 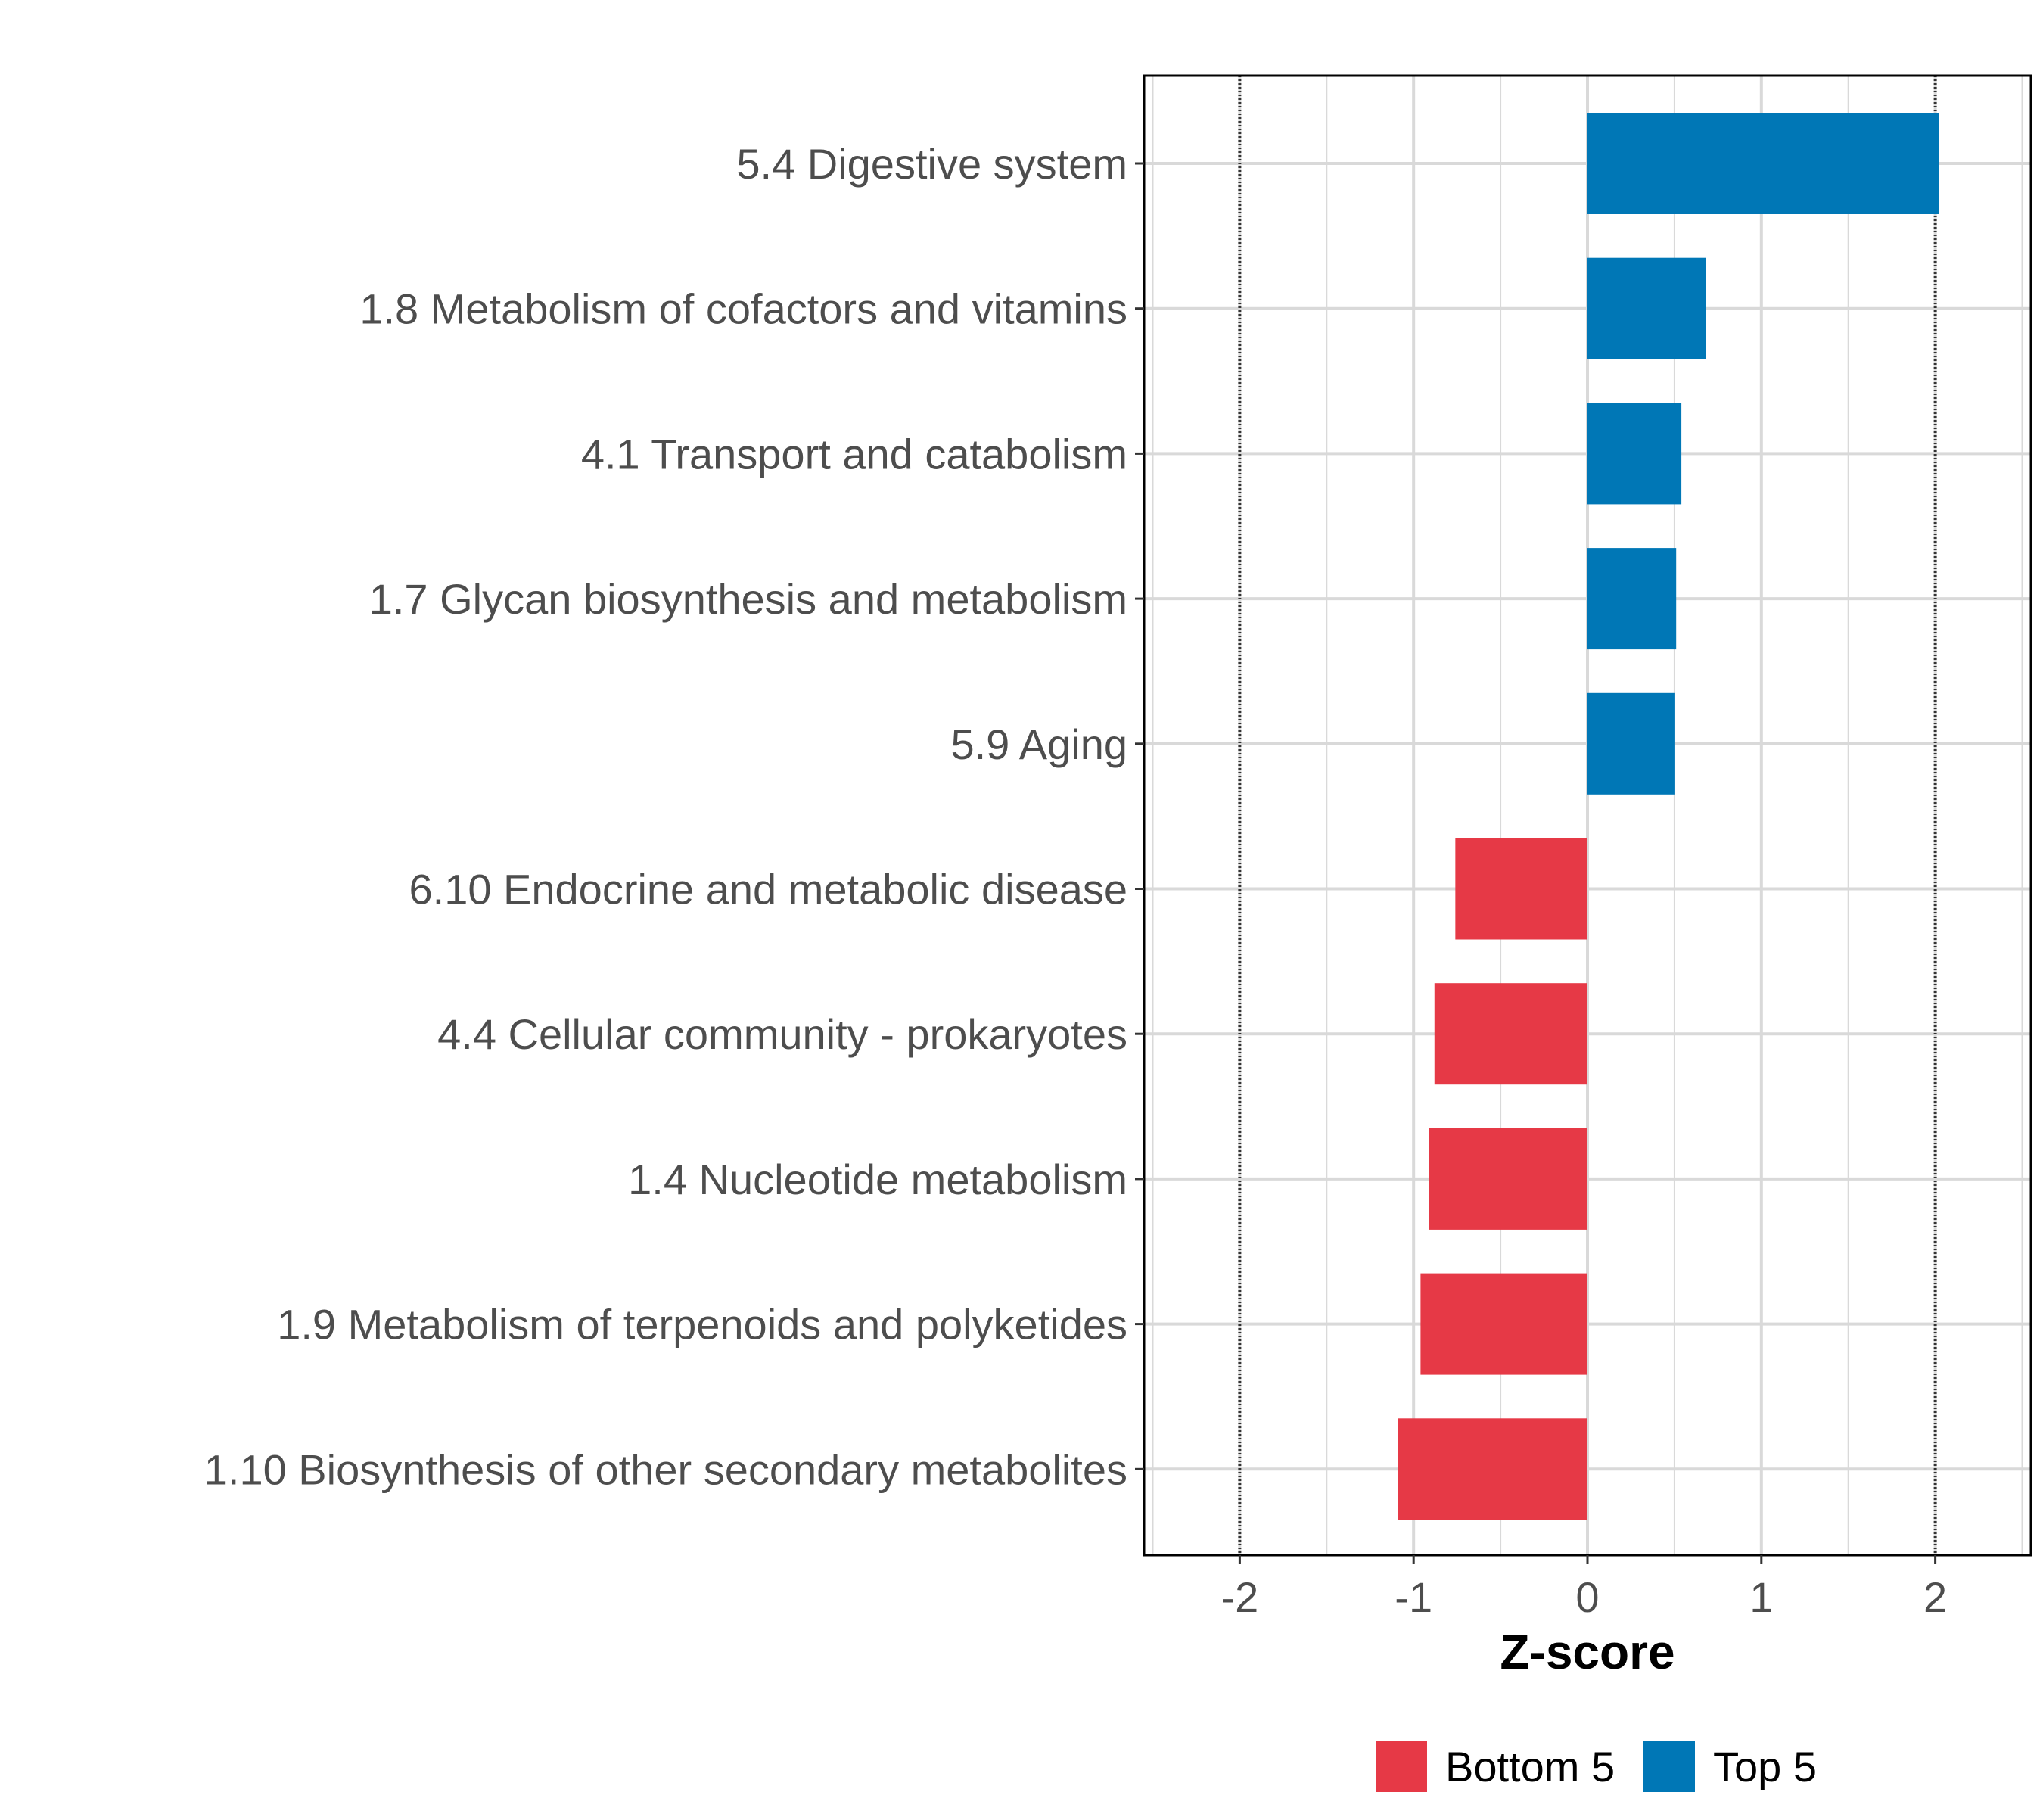 I want to click on x-axis: -2 -1 0 1 2, so click(x=1584, y=1588).